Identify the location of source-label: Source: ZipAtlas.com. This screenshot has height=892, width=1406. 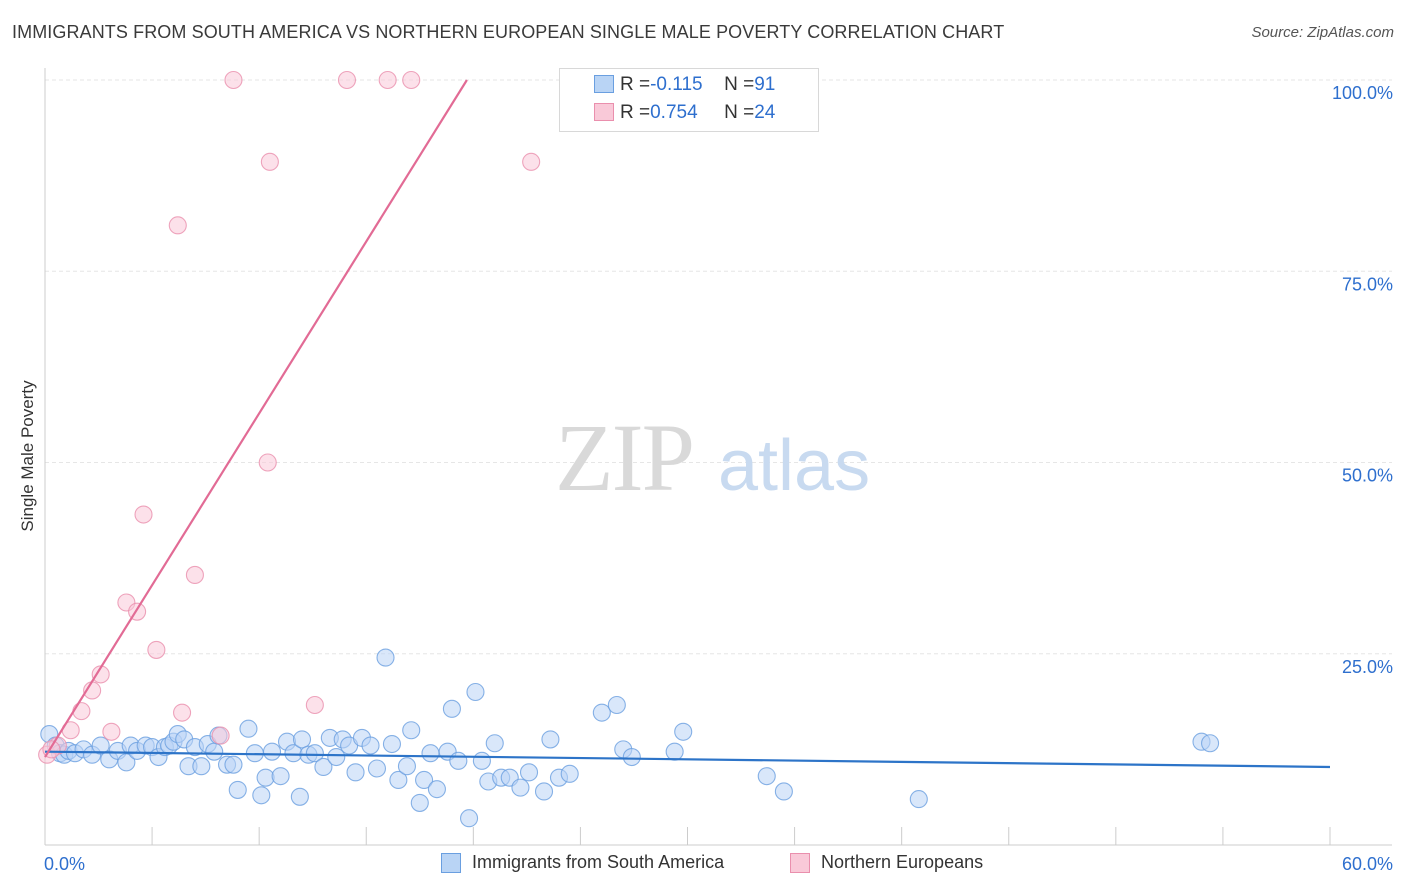
(1322, 32).